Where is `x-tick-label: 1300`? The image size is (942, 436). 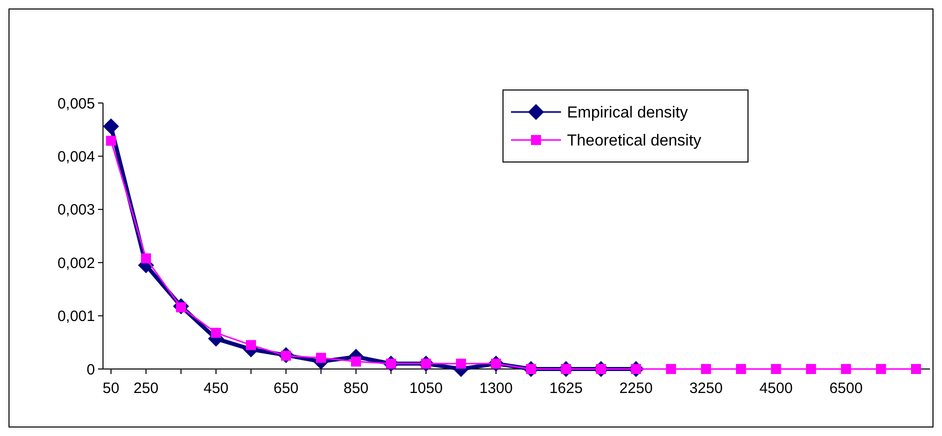 x-tick-label: 1300 is located at coordinates (496, 388).